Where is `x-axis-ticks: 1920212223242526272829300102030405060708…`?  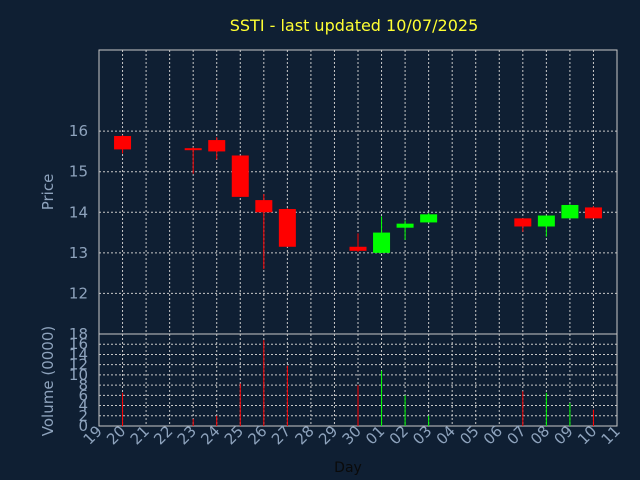
x-axis-ticks: 1920212223242526272829300102030405060708… is located at coordinates (352, 435).